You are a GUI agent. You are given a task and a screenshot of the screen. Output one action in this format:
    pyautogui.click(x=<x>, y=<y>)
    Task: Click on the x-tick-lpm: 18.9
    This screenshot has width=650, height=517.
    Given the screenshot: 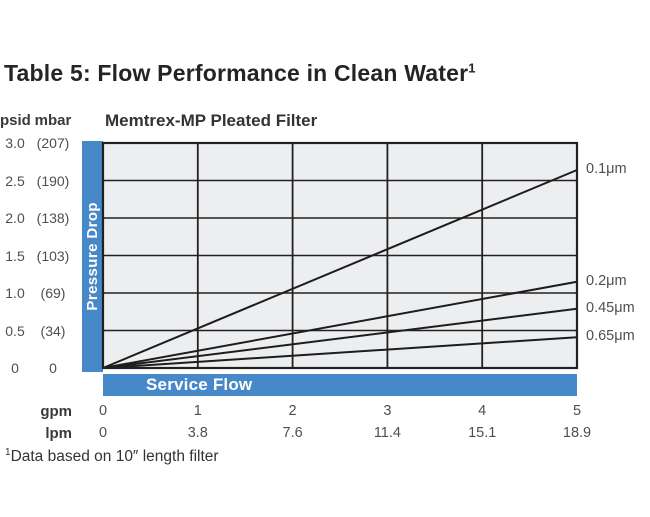 What is the action you would take?
    pyautogui.click(x=577, y=433)
    